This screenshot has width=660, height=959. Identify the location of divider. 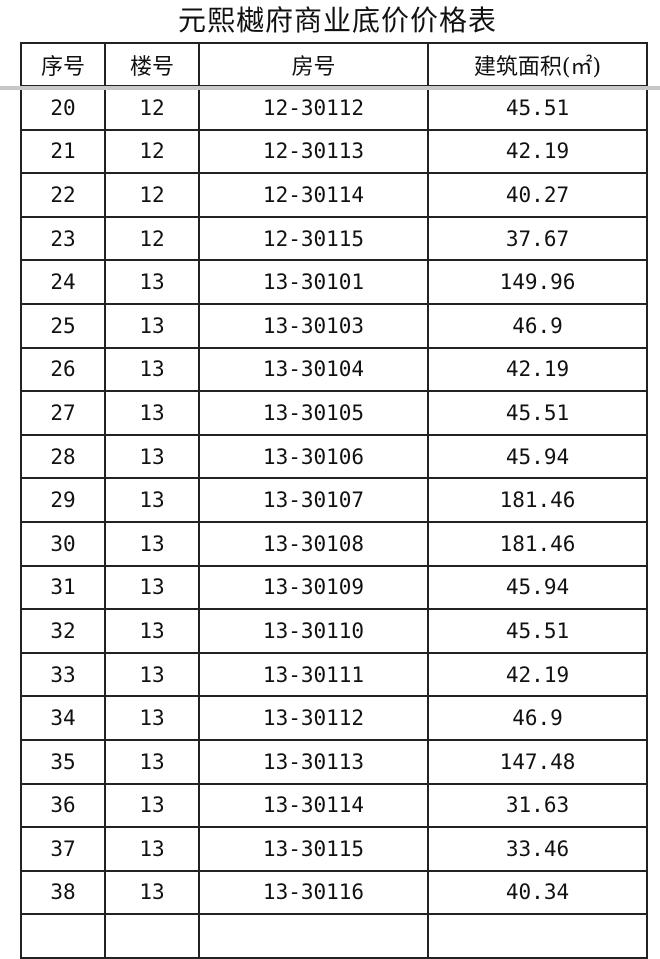
(330, 88).